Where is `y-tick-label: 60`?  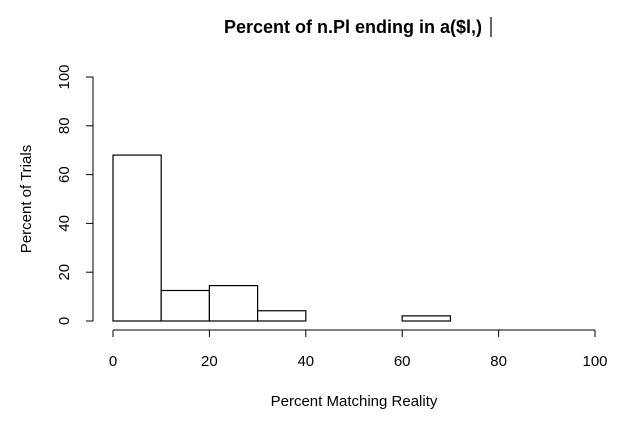 y-tick-label: 60 is located at coordinates (64, 174).